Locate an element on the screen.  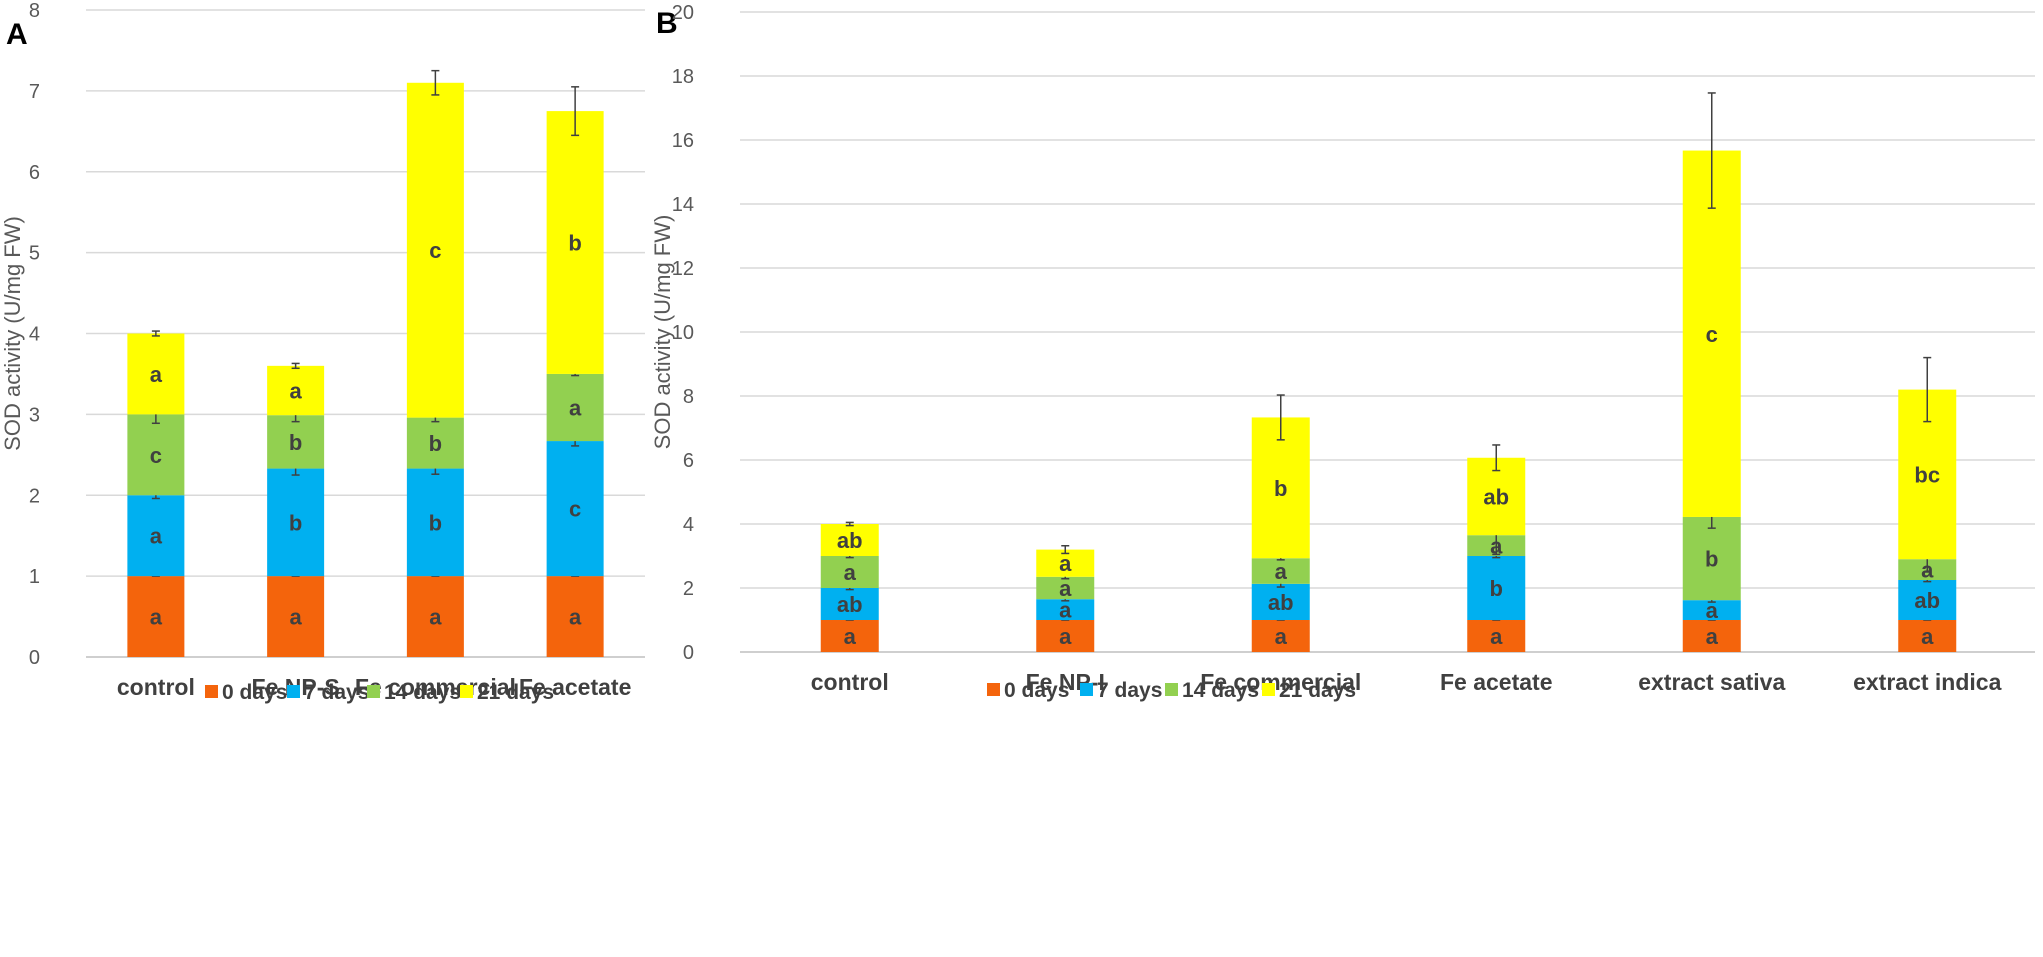
y-tick-label: 1 is located at coordinates (34, 577).